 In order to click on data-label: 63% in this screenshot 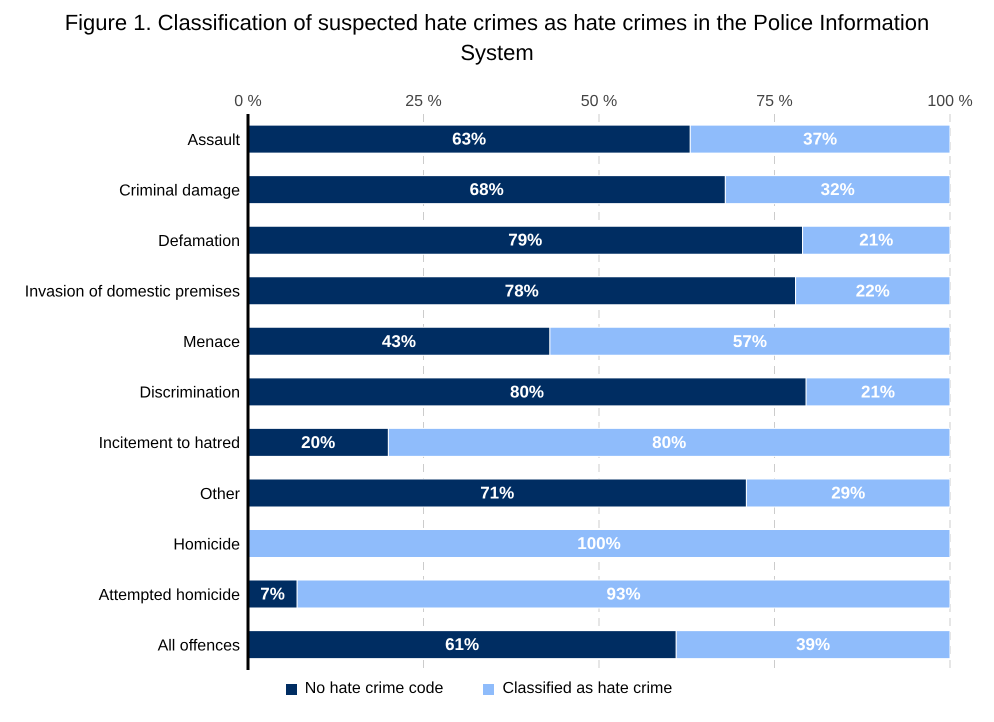, I will do `click(469, 139)`.